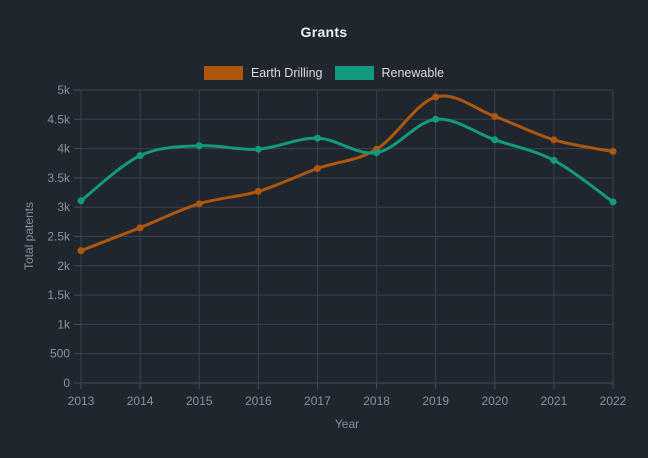 The image size is (648, 458). Describe the element at coordinates (64, 149) in the screenshot. I see `y-tick-label: 4k` at that location.